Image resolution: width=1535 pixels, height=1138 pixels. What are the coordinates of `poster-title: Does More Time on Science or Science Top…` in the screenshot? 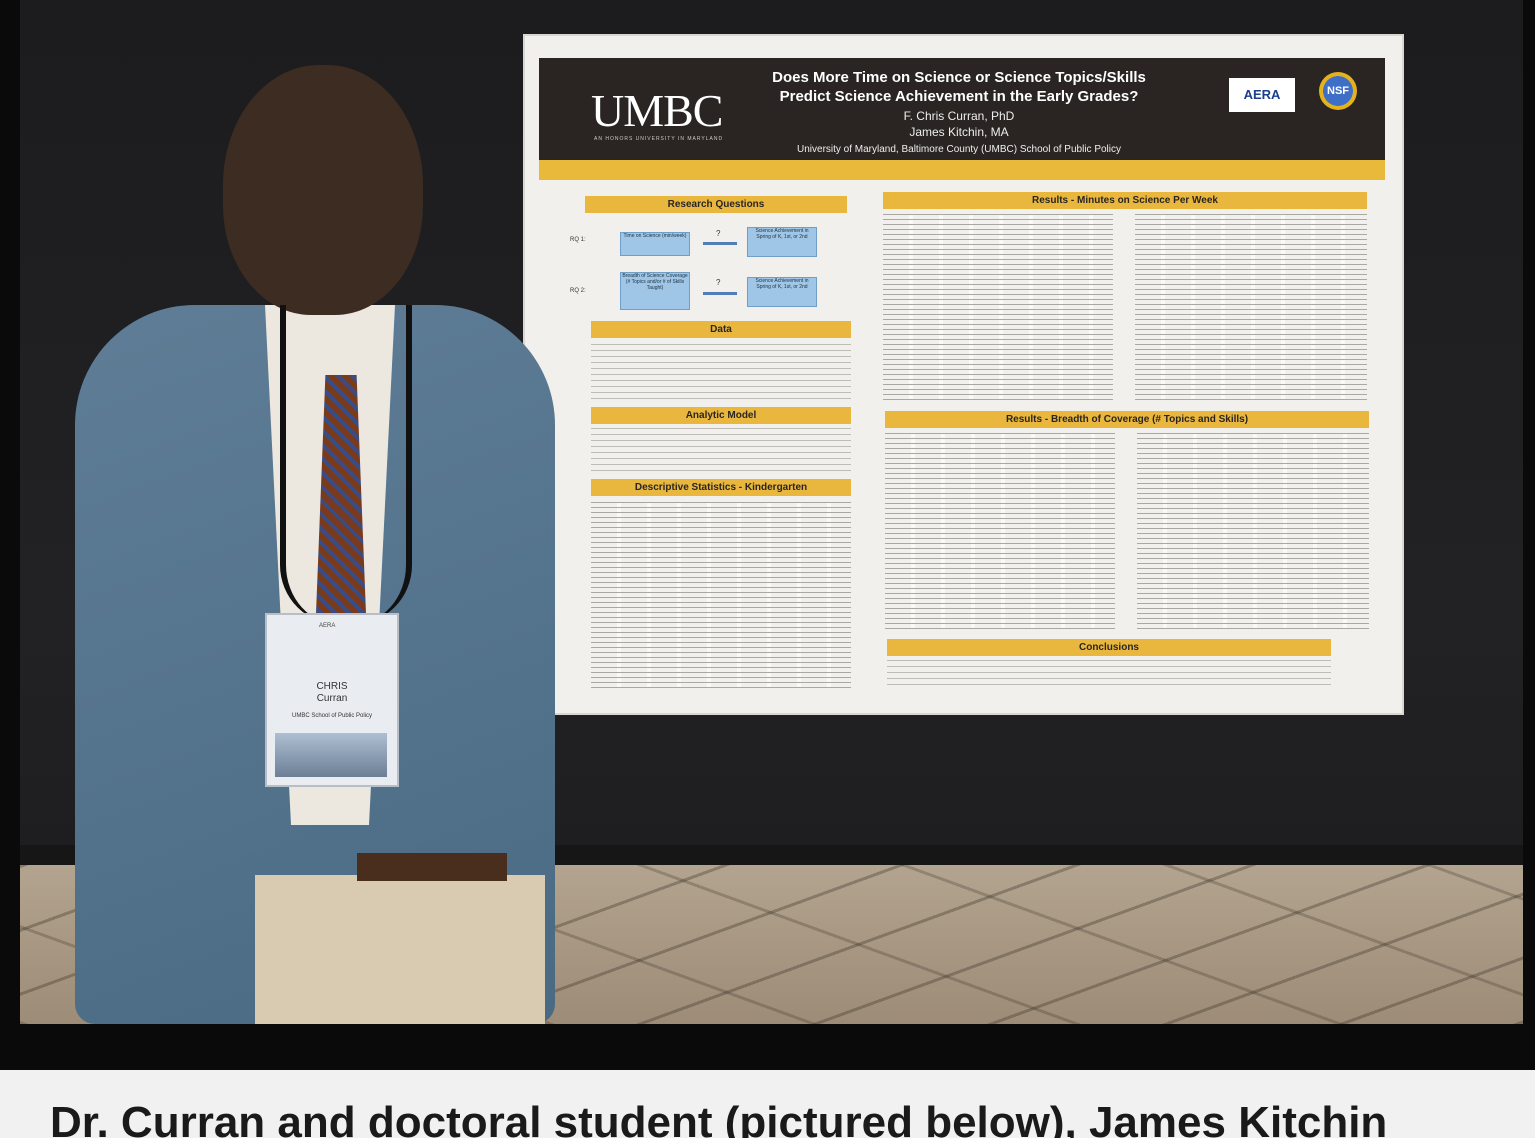 It's located at (959, 87).